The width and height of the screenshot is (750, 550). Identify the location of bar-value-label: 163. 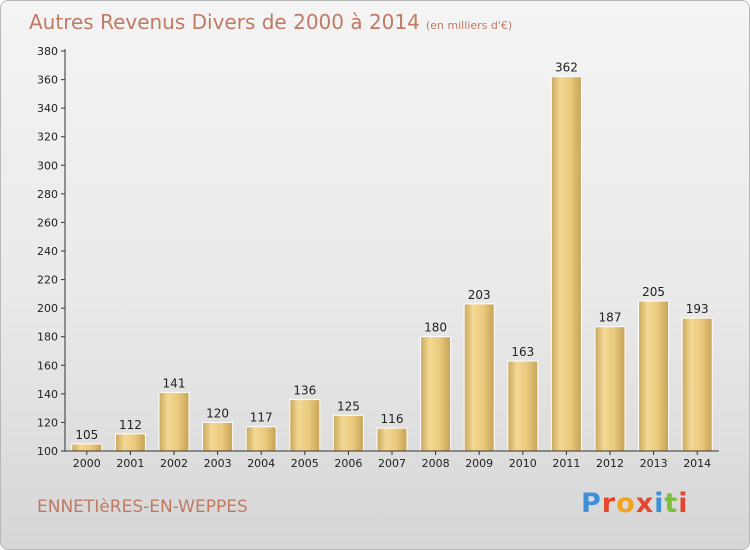
(522, 352).